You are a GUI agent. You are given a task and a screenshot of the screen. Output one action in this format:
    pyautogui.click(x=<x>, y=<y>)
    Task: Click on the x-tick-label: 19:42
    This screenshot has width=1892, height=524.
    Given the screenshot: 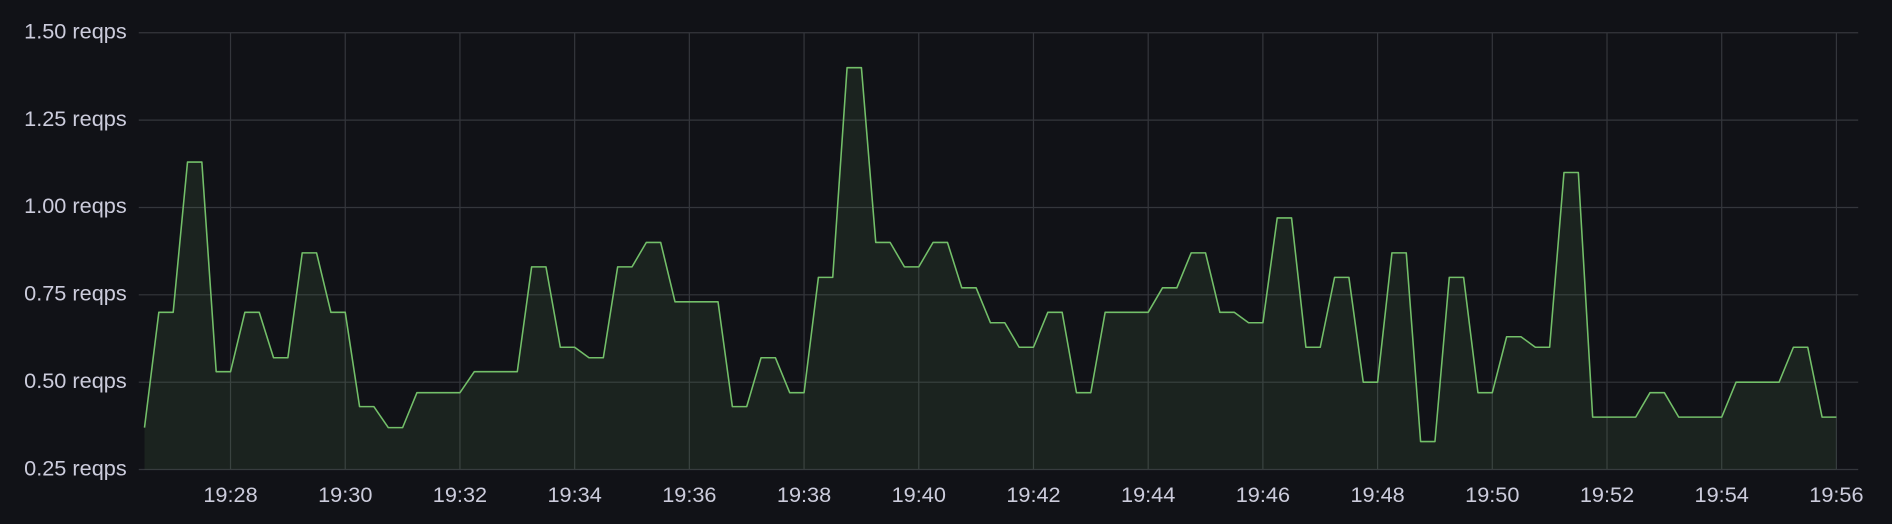 What is the action you would take?
    pyautogui.click(x=1033, y=494)
    